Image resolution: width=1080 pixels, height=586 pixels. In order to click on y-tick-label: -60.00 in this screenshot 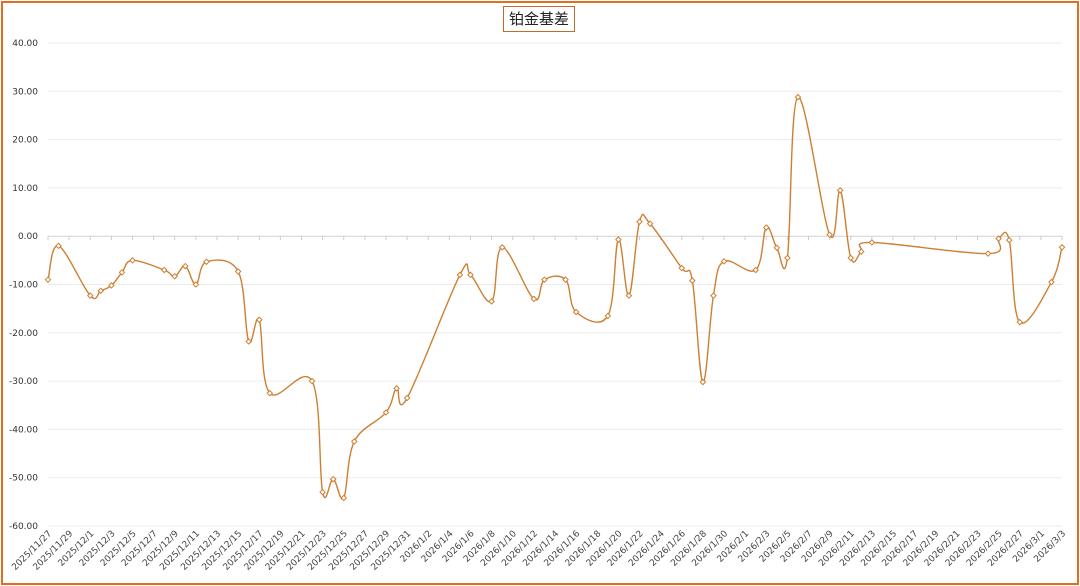, I will do `click(23, 527)`.